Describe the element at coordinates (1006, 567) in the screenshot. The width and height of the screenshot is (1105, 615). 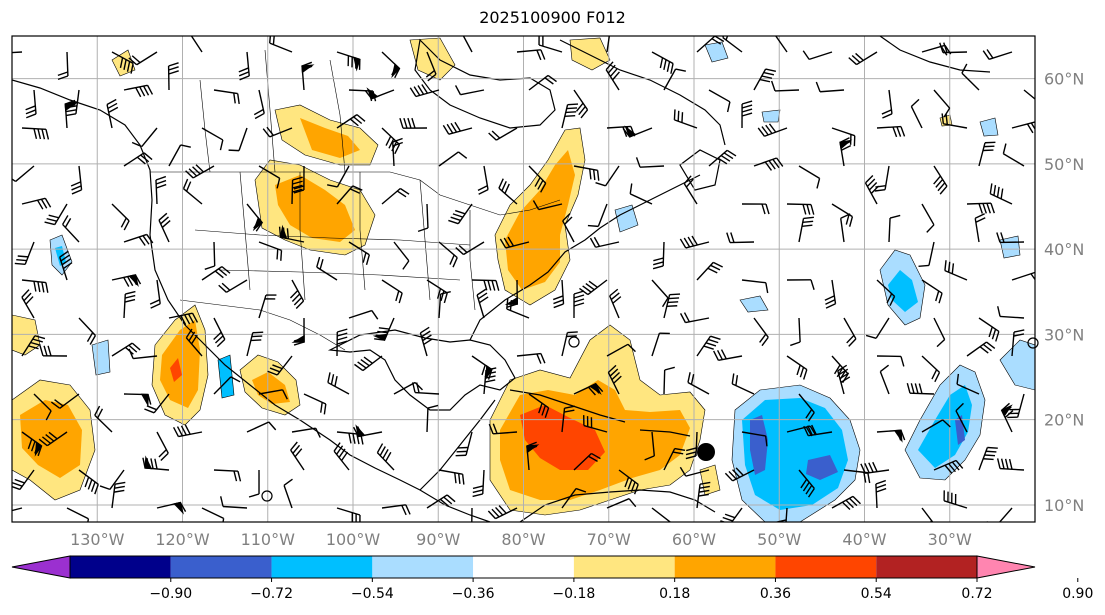
I see `colorbar-extend-high` at that location.